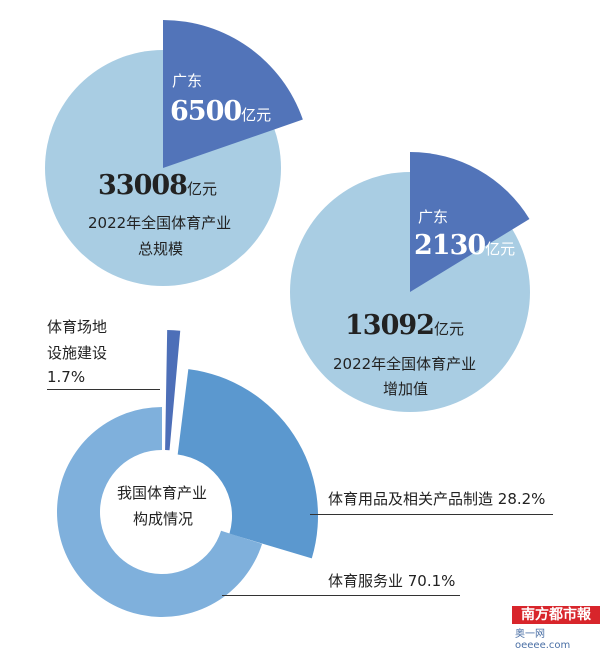  Describe the element at coordinates (431, 514) in the screenshot. I see `manufacturing-leader-line` at that location.